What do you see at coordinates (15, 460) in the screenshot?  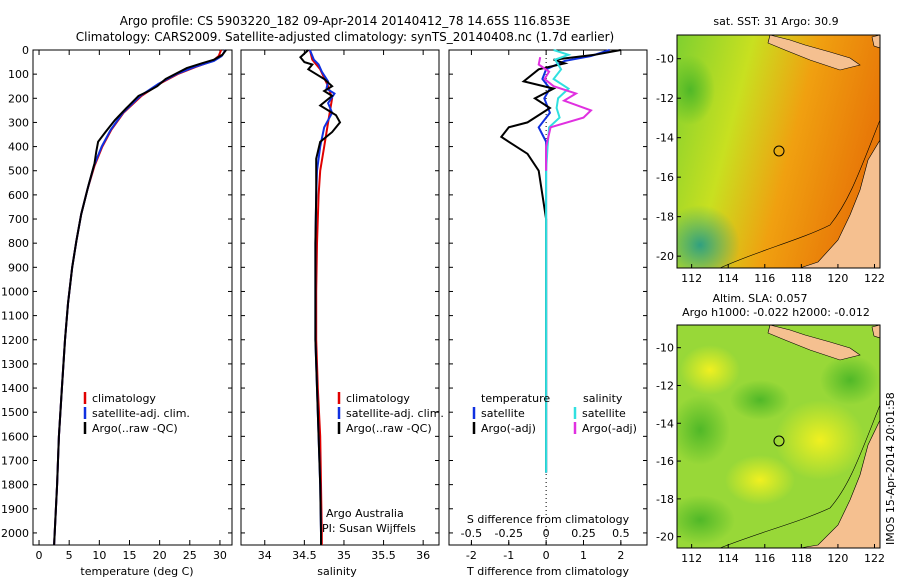 I see `y-tick-label: 1700` at bounding box center [15, 460].